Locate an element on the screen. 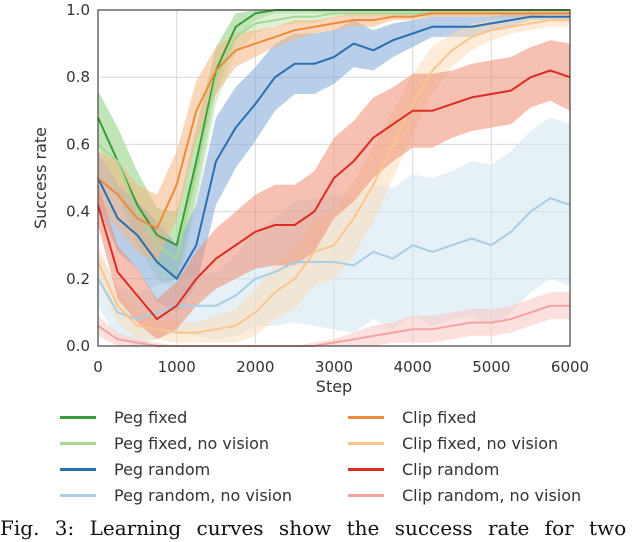 This screenshot has width=632, height=542. y-tick-label: 0.4 is located at coordinates (78, 212).